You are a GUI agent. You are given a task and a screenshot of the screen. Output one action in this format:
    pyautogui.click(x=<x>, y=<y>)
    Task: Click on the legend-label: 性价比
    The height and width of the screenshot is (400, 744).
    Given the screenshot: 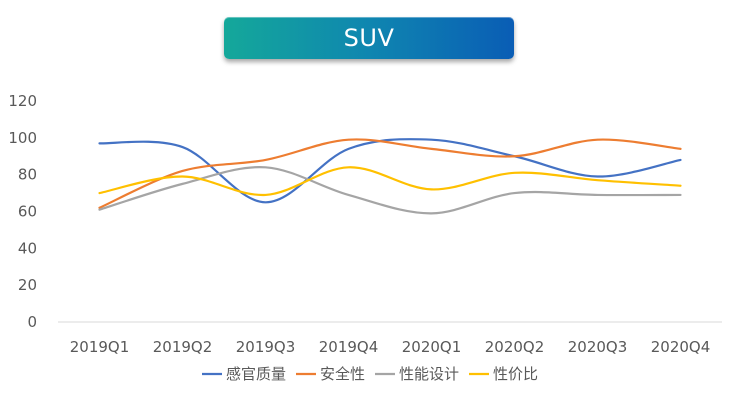 What is the action you would take?
    pyautogui.click(x=515, y=374)
    